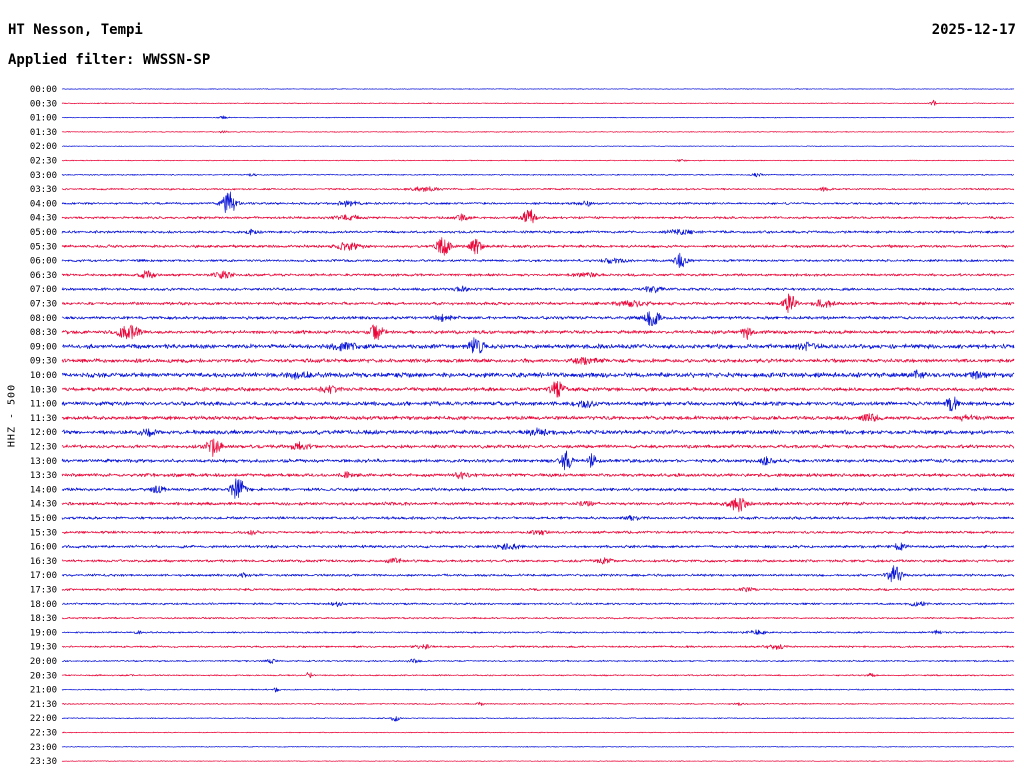 This screenshot has height=780, width=1024. What do you see at coordinates (43, 276) in the screenshot?
I see `trace-time-label: 06:30` at bounding box center [43, 276].